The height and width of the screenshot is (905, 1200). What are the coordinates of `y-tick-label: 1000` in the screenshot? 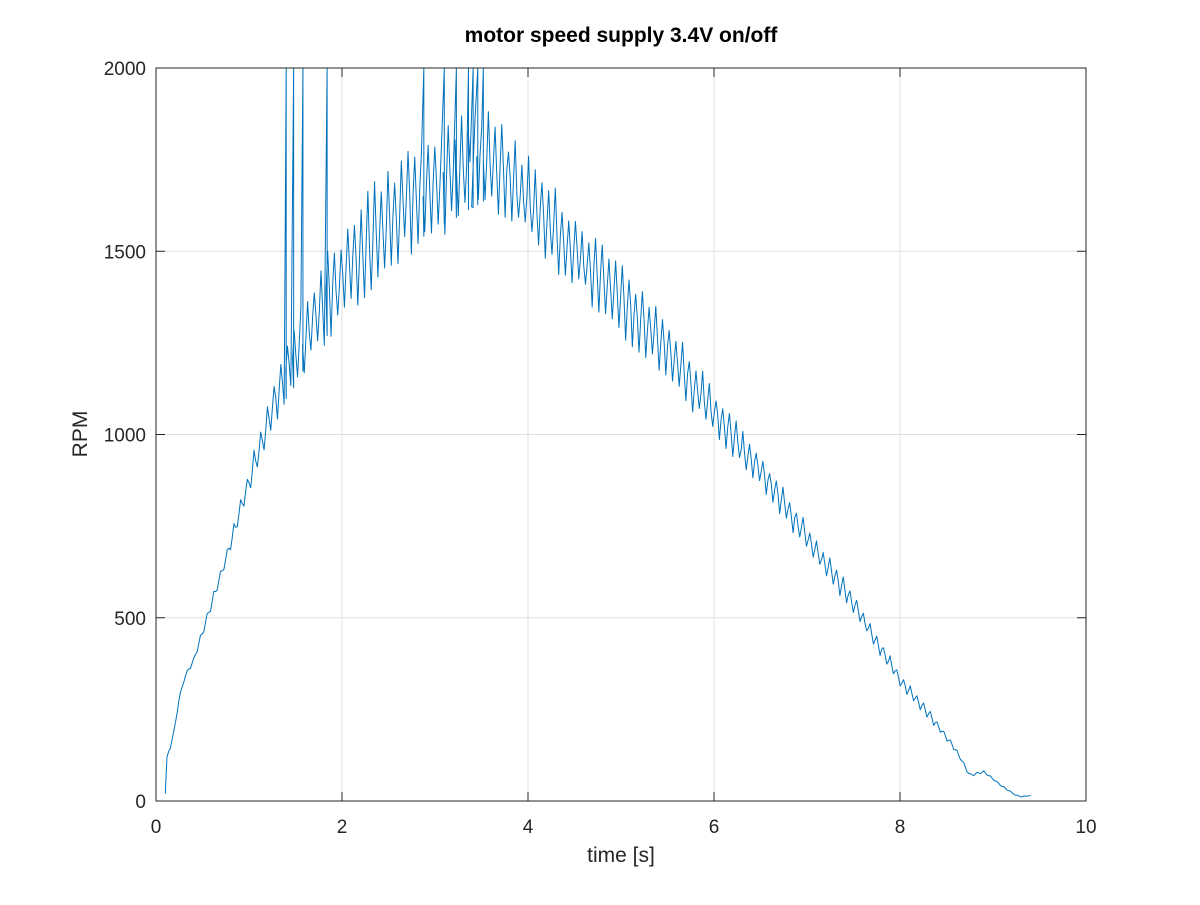 It's located at (125, 436).